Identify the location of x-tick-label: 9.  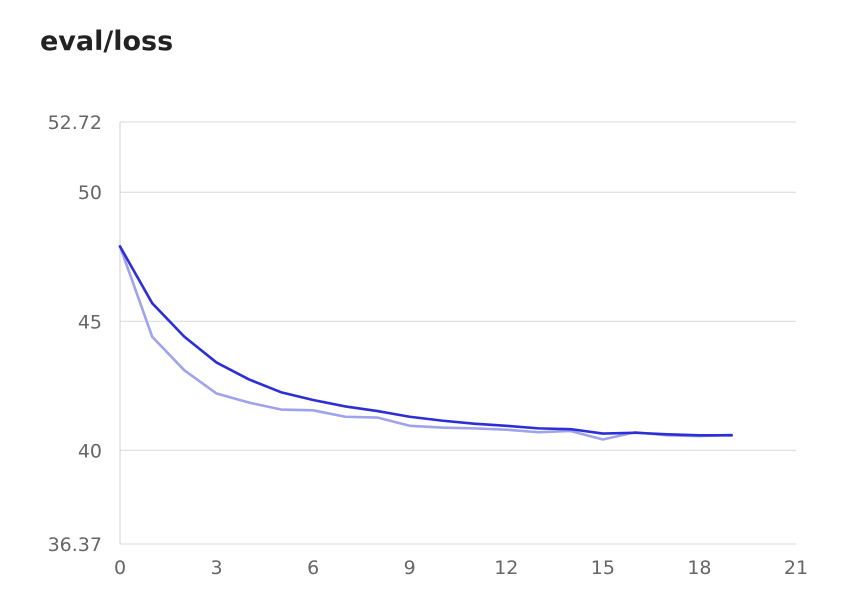
(410, 568).